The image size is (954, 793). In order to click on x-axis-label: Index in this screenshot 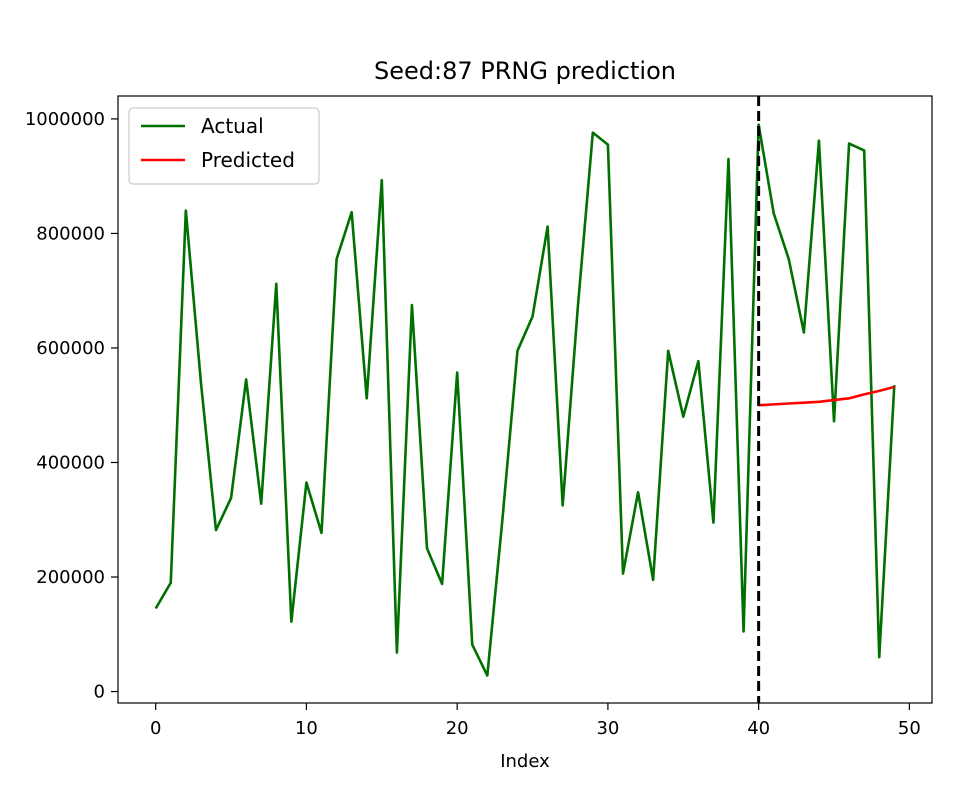, I will do `click(525, 761)`.